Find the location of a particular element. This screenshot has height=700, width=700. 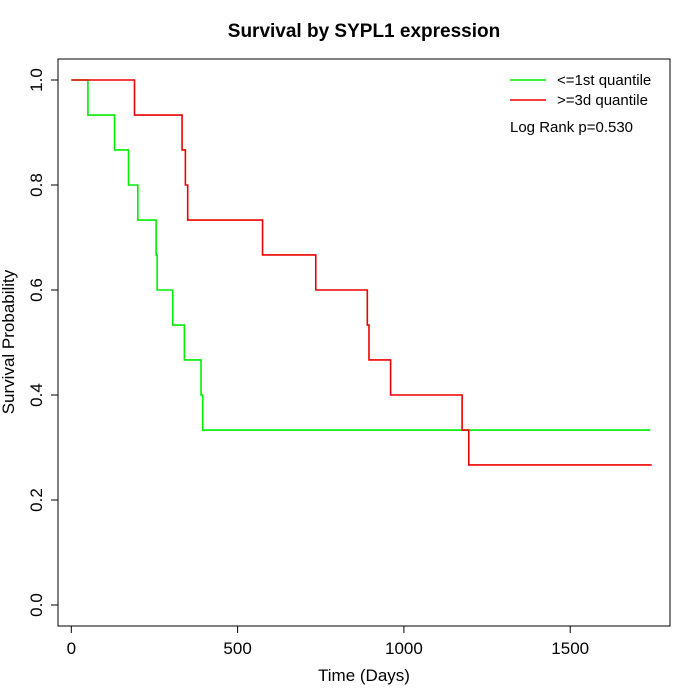

y-tick-label: 0.0 is located at coordinates (36, 605).